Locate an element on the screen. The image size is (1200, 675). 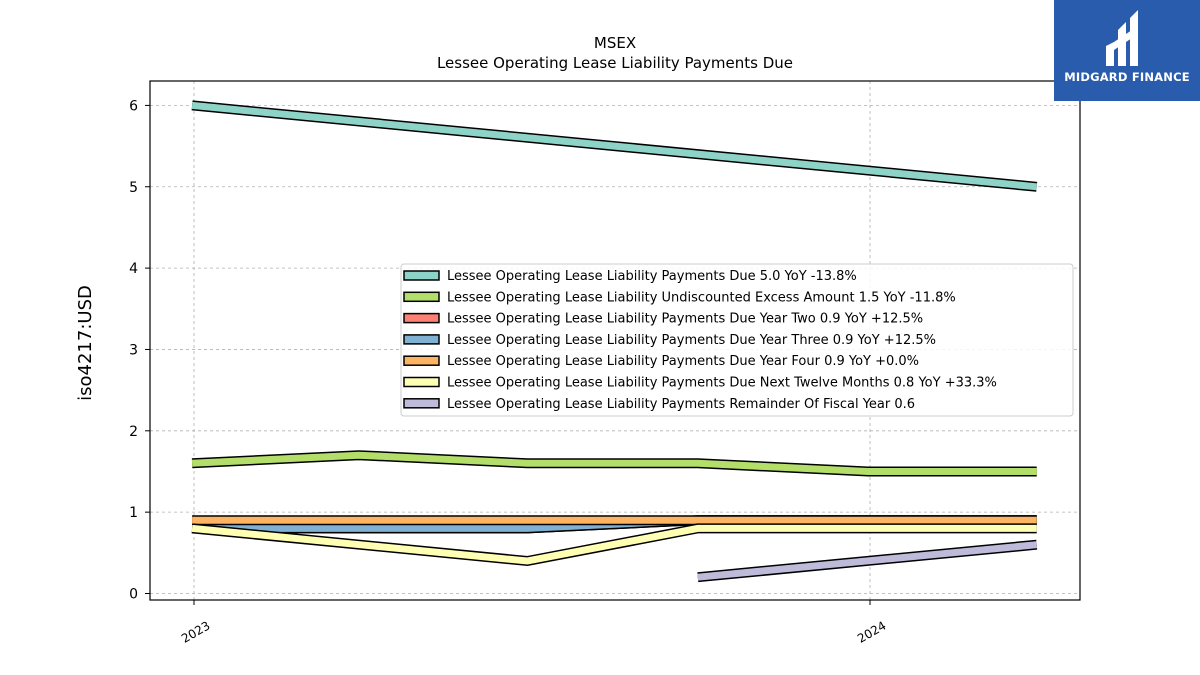
legend-box is located at coordinates (737, 340).